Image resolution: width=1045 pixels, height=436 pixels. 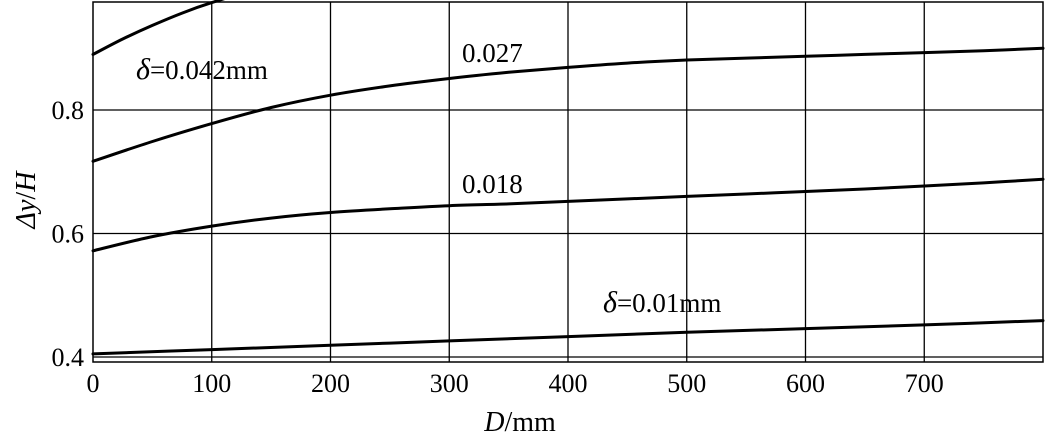 I want to click on x-tick-label: 400, so click(x=568, y=383).